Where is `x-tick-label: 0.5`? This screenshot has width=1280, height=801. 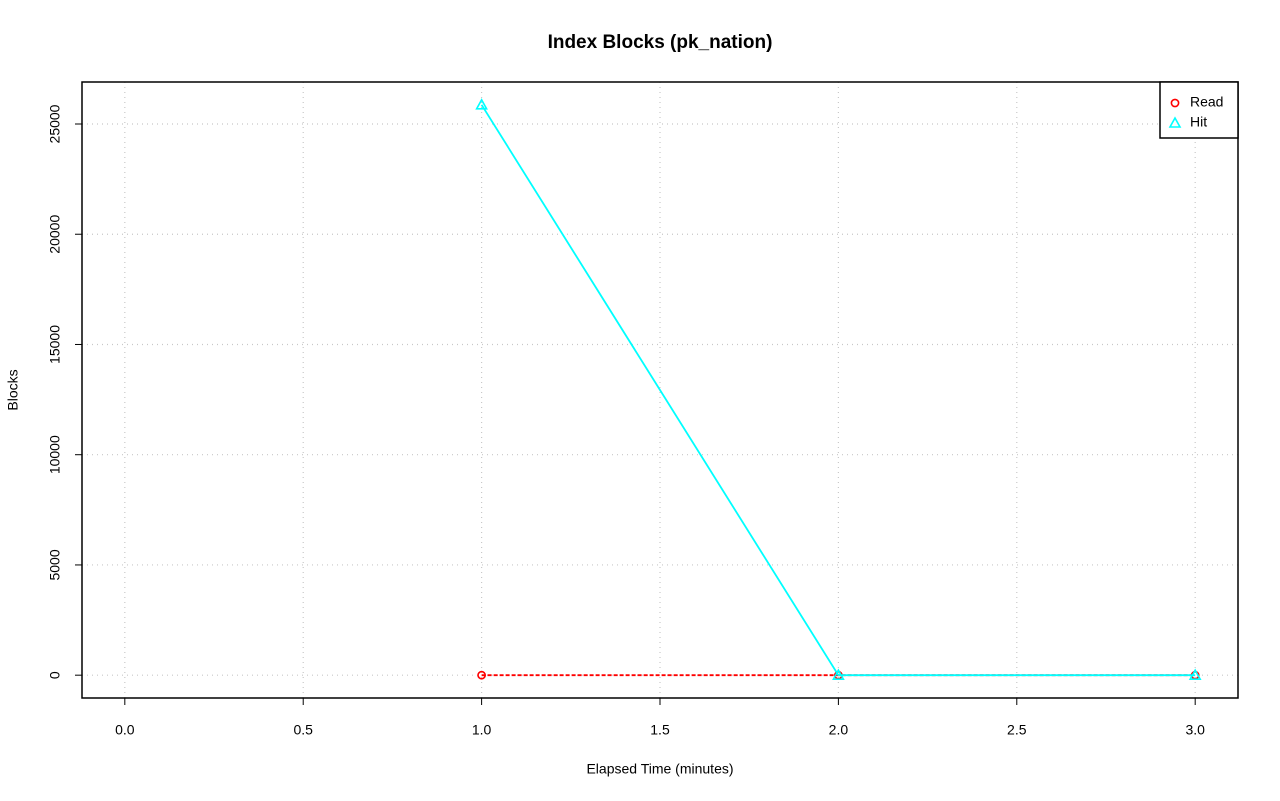
x-tick-label: 0.5 is located at coordinates (303, 730).